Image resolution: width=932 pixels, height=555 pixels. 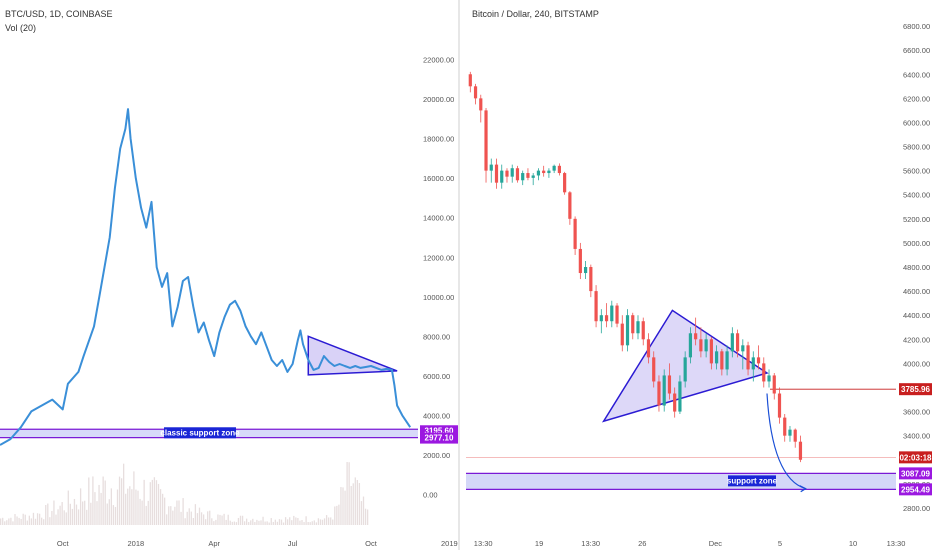 I want to click on left-price-label-lower: 2977.10, so click(x=439, y=438).